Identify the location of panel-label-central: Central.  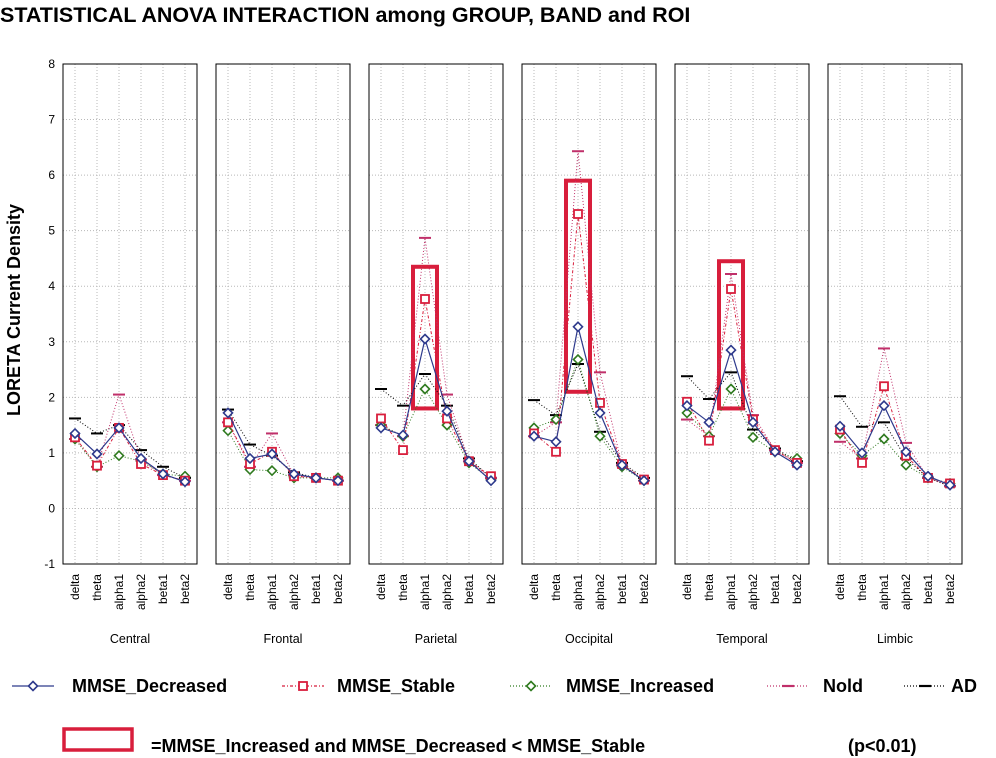
(130, 639).